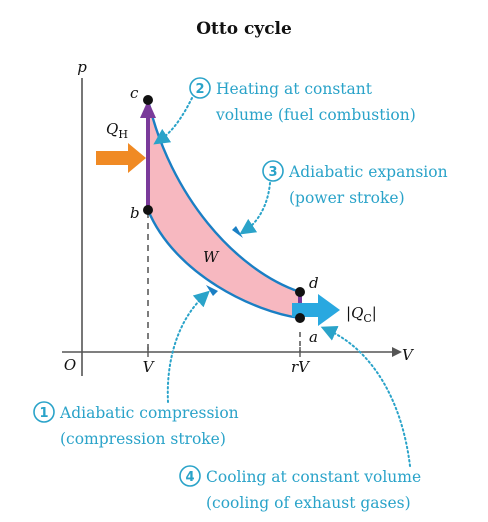 This screenshot has width=488, height=522. I want to click on annotation-2-line1: Heating at constant, so click(294, 89).